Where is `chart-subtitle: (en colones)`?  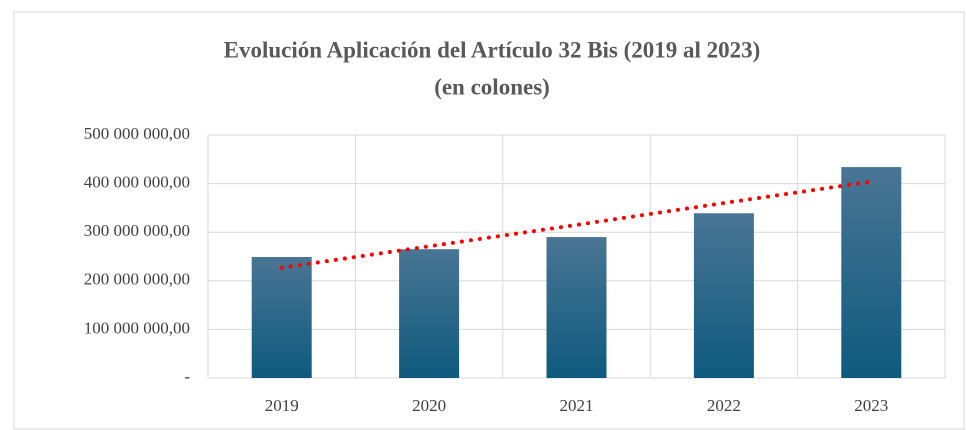 chart-subtitle: (en colones) is located at coordinates (492, 86).